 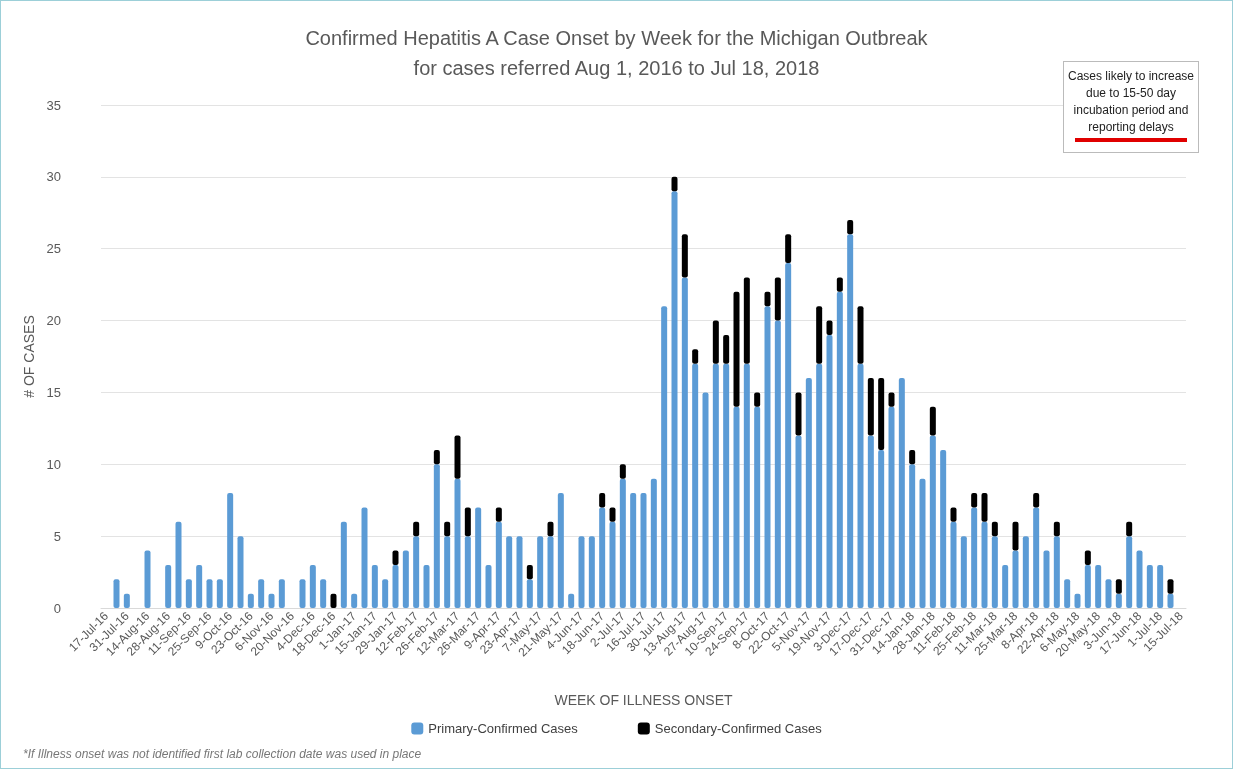 What do you see at coordinates (28, 356) in the screenshot?
I see `y-axis-title: # OF CASES` at bounding box center [28, 356].